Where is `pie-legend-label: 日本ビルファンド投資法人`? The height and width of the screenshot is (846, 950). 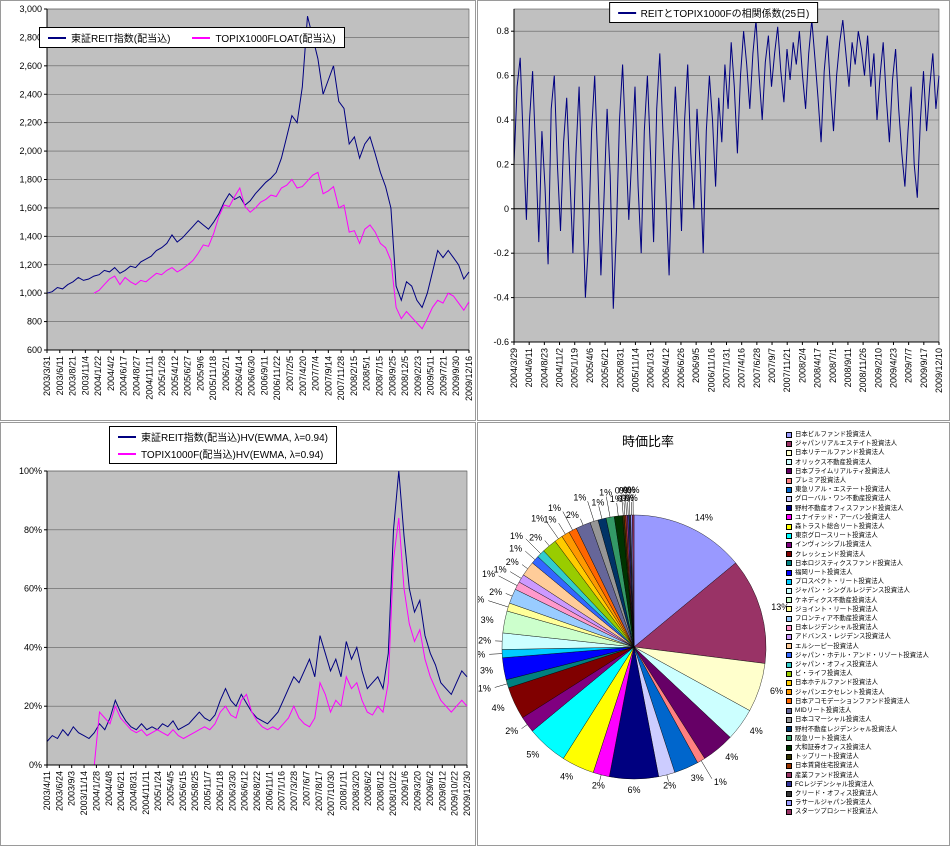
pie-legend-label: 日本ビルファンド投資法人 is located at coordinates (833, 434).